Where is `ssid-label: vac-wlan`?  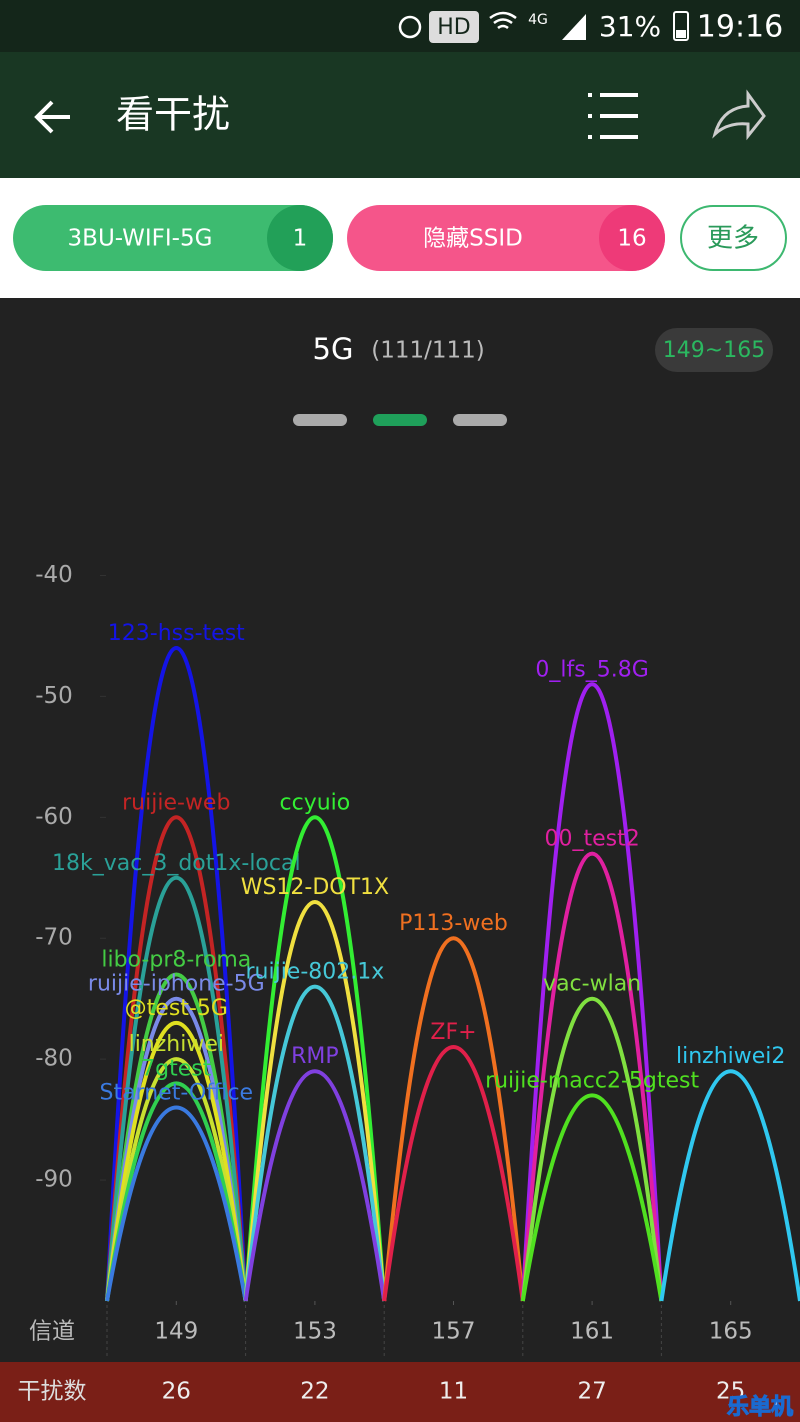
ssid-label: vac-wlan is located at coordinates (592, 984).